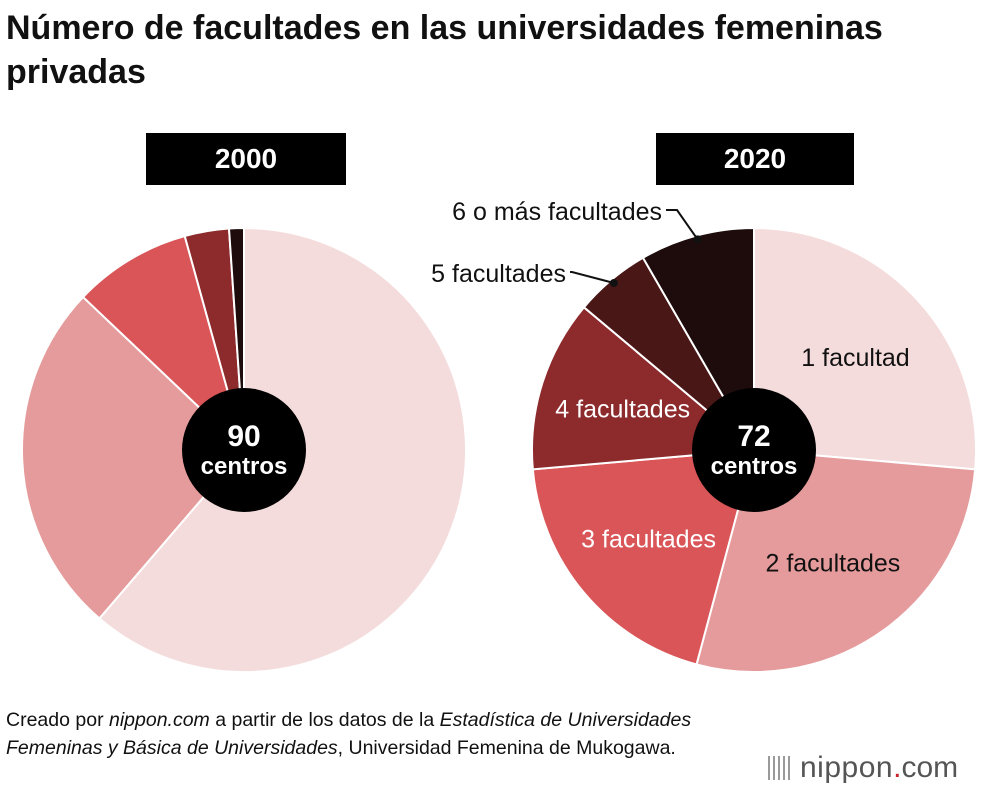 Image resolution: width=1000 pixels, height=790 pixels. Describe the element at coordinates (324, 720) in the screenshot. I see `source-middle: a partir de los datos de la` at that location.